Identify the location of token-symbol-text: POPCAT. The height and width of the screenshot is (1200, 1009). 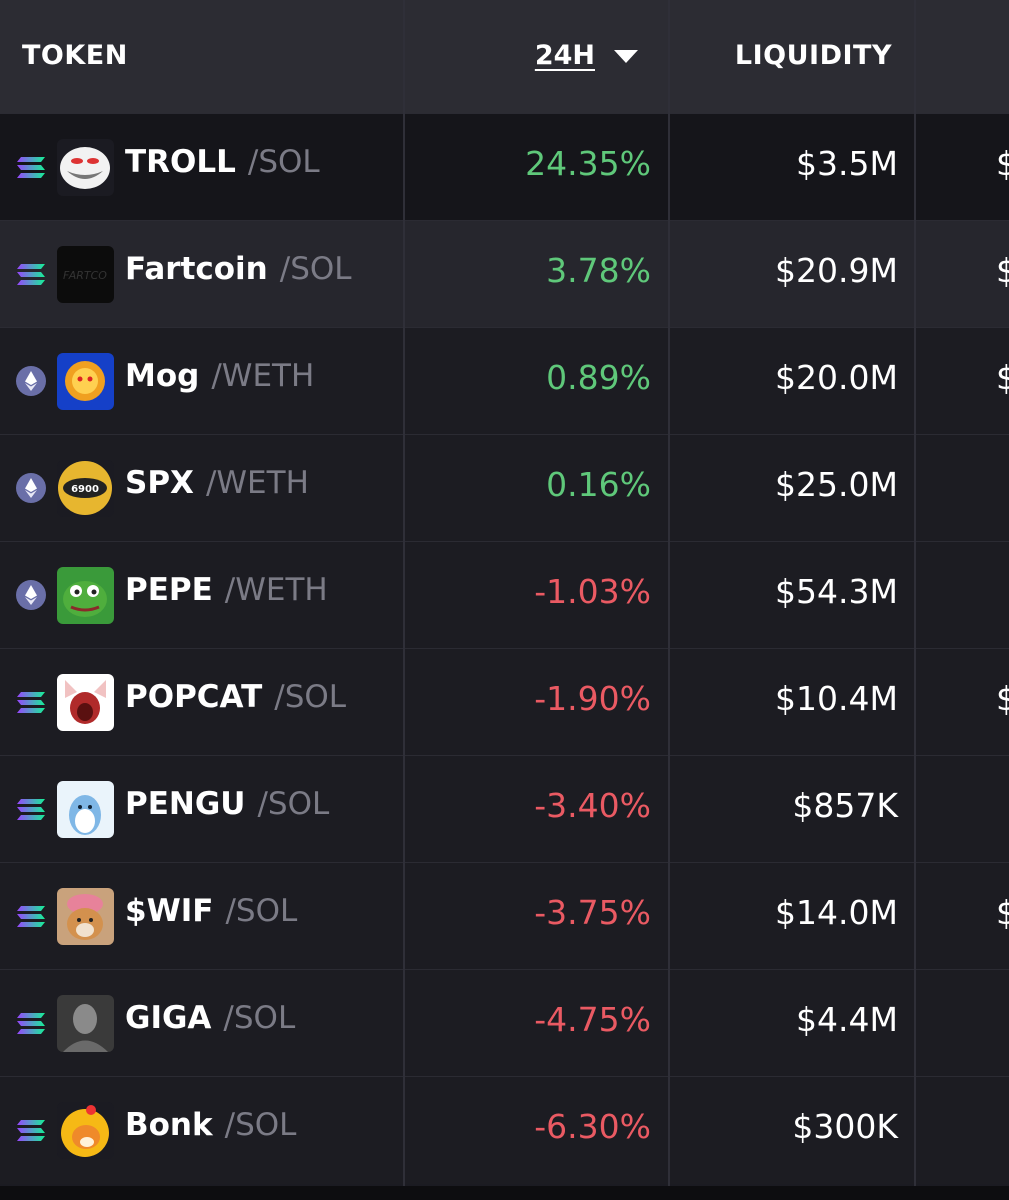
(194, 697).